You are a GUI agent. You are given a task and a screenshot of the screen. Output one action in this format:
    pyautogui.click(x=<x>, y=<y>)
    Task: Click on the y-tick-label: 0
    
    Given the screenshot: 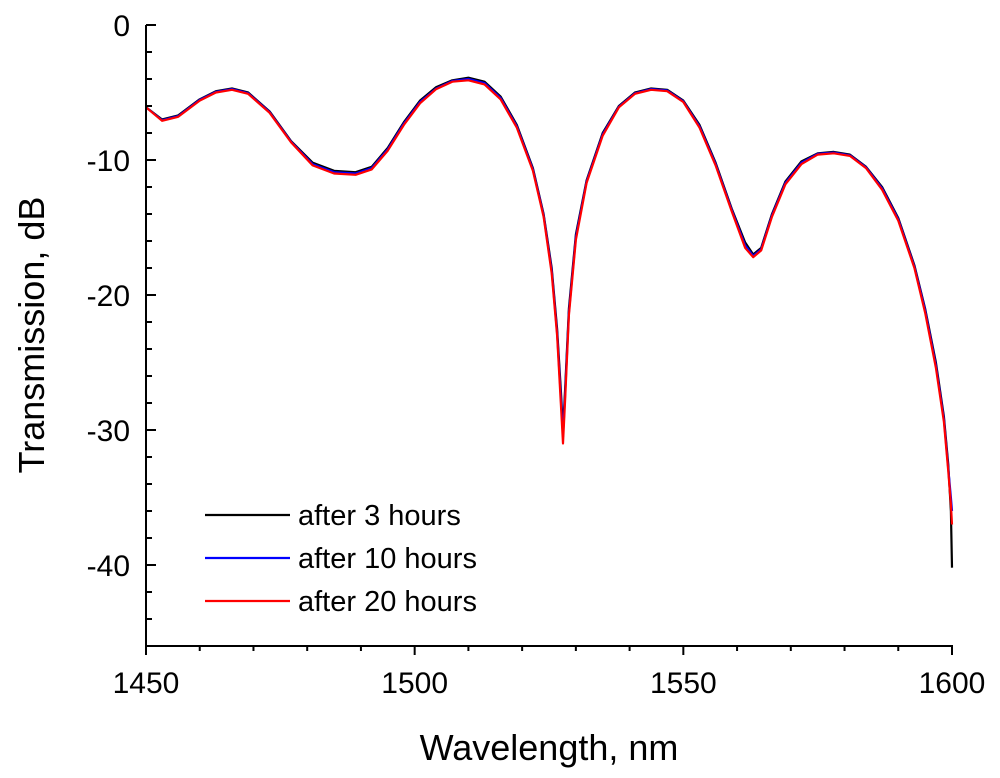 What is the action you would take?
    pyautogui.click(x=121, y=26)
    